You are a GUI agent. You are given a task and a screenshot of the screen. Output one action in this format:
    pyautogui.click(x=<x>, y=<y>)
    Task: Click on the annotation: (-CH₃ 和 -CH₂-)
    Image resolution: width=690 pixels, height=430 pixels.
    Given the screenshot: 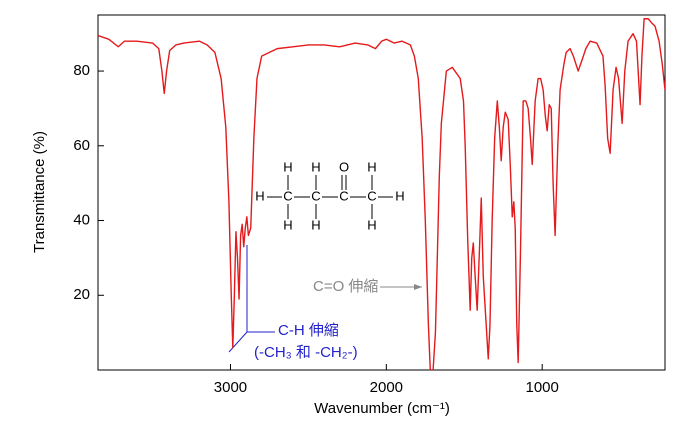 What is the action you would take?
    pyautogui.click(x=306, y=352)
    